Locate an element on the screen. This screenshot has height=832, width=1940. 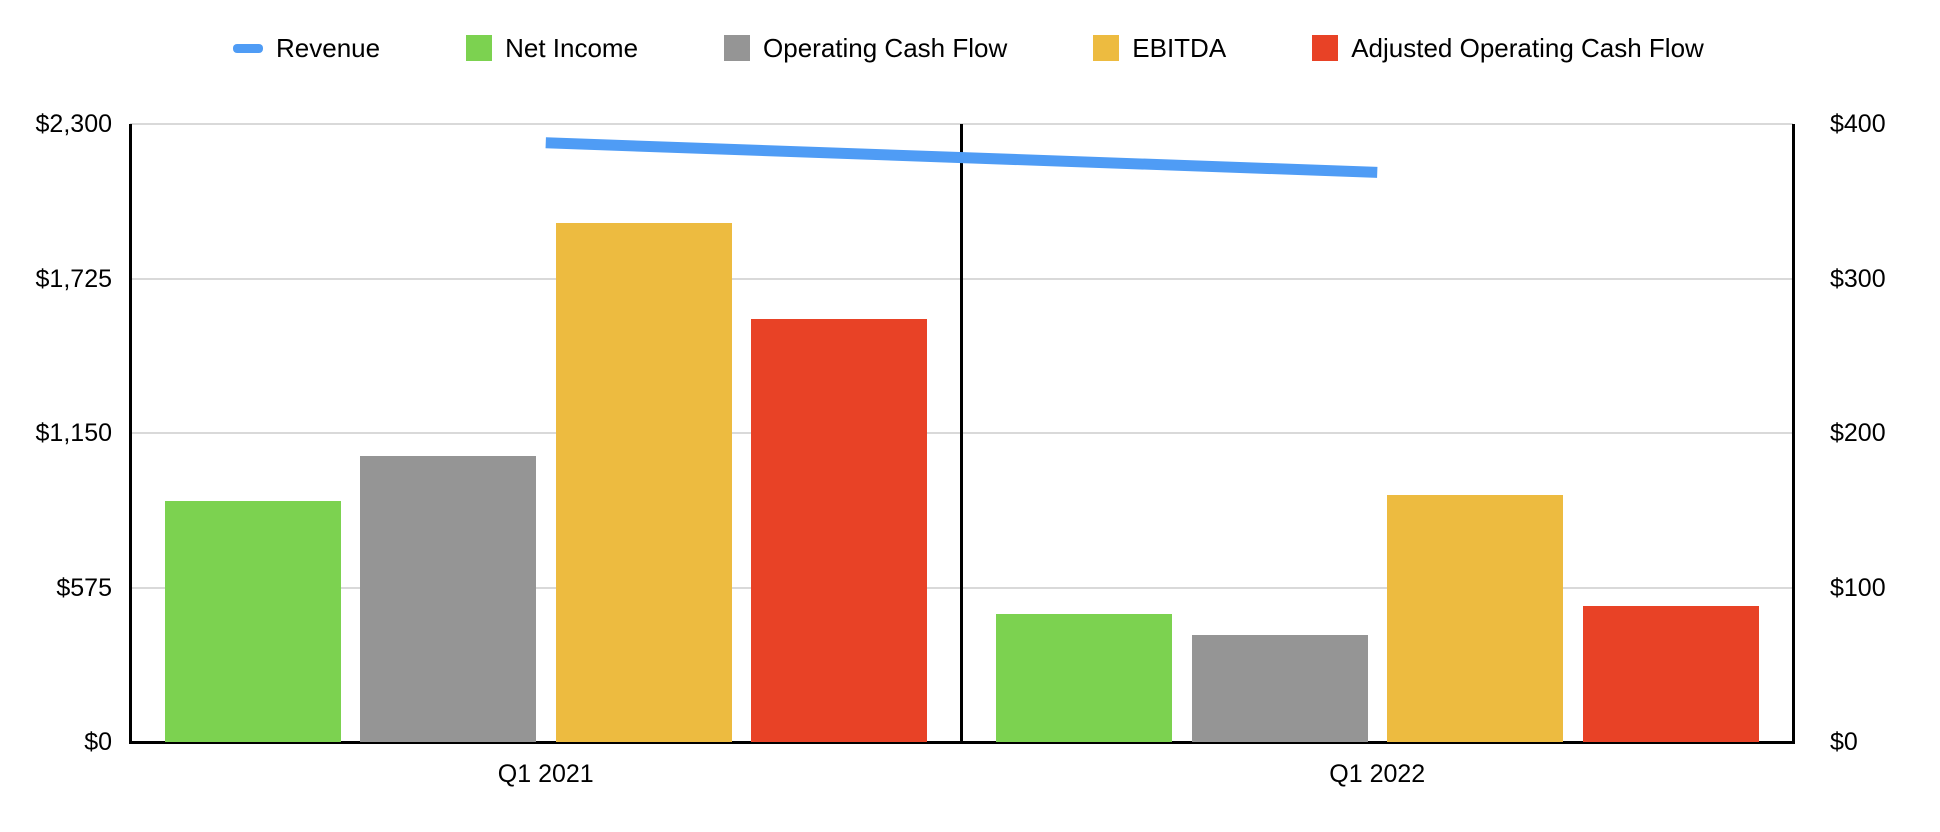
legend-item-adjusted-operating-cash-flow: Adjusted Operating Cash Flow is located at coordinates (1508, 48).